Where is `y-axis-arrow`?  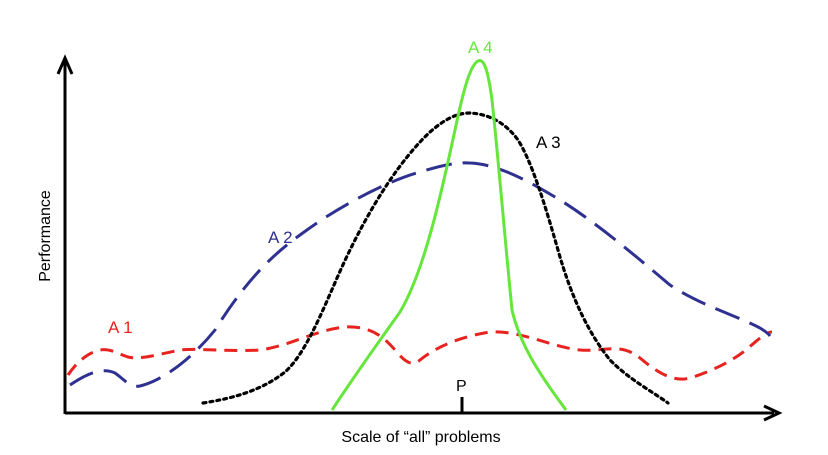
y-axis-arrow is located at coordinates (65, 64).